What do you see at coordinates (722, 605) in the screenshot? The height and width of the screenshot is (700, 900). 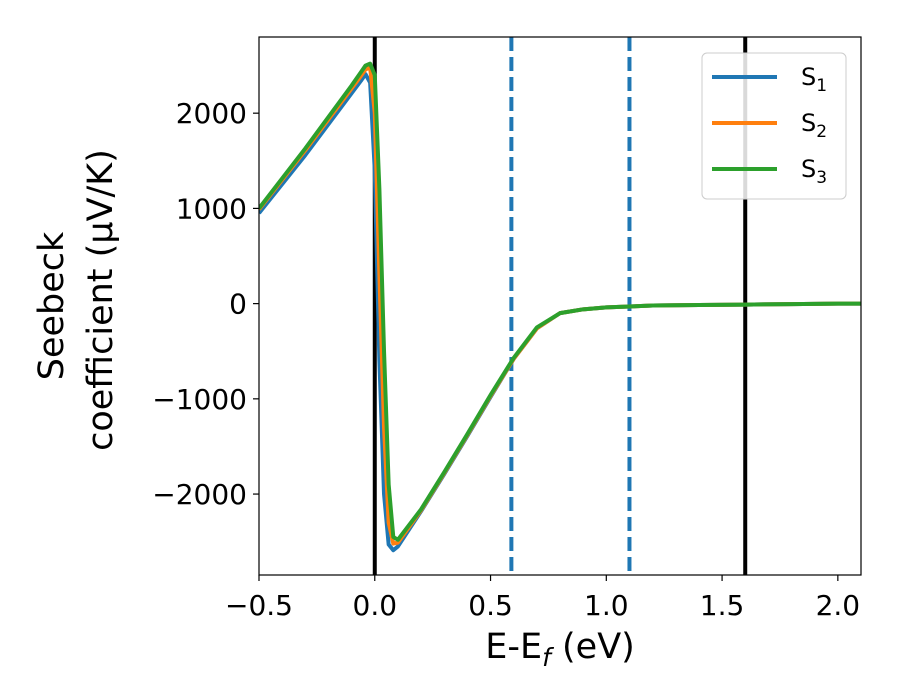 I see `x-tick-label: 1.5` at bounding box center [722, 605].